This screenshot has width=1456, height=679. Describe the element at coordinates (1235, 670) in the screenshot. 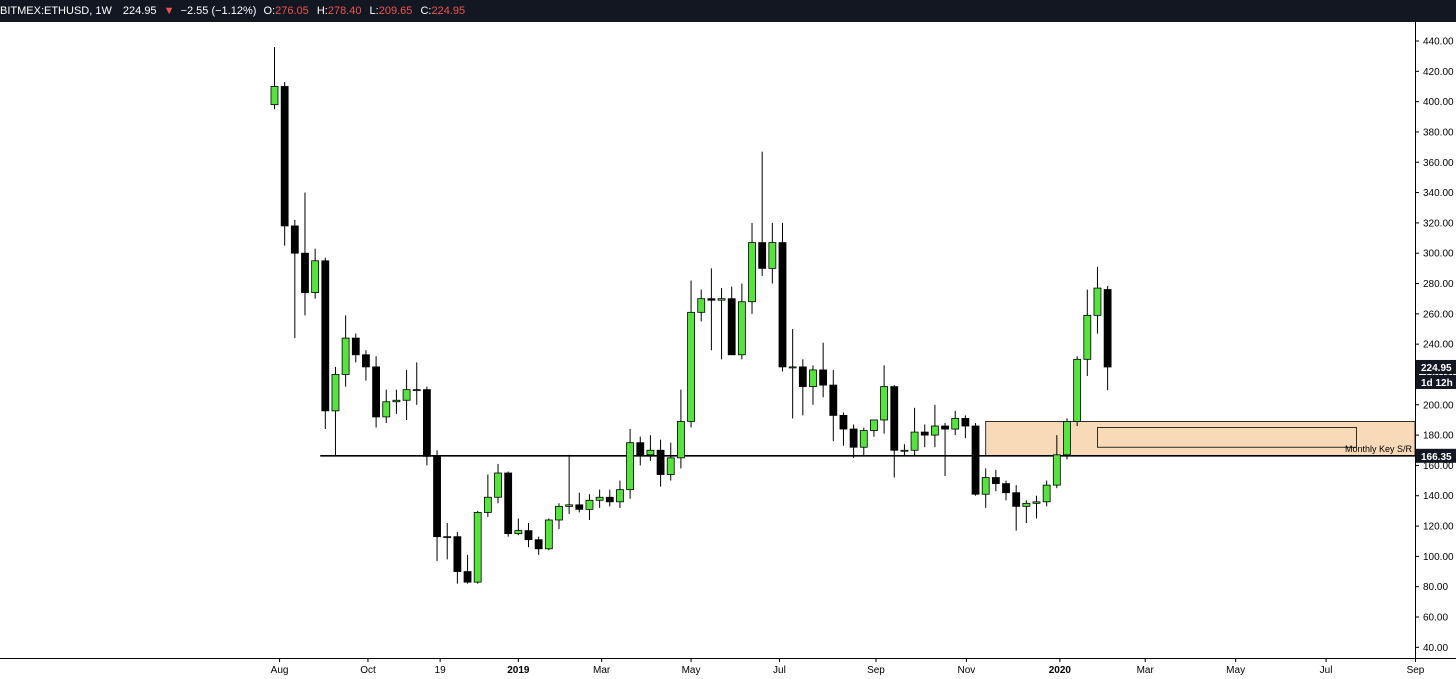

I see `x-tick-label: May` at that location.